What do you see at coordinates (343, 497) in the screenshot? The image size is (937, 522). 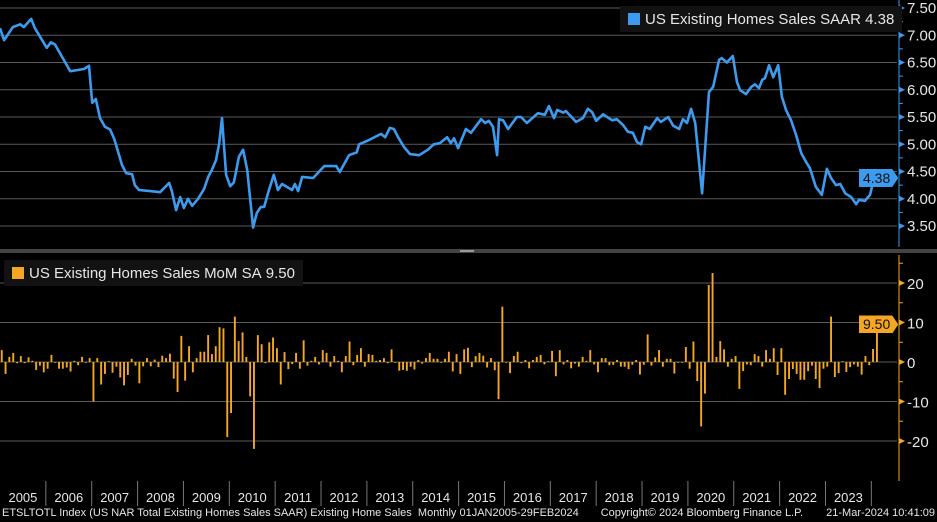 I see `x-tick-label: 2012` at bounding box center [343, 497].